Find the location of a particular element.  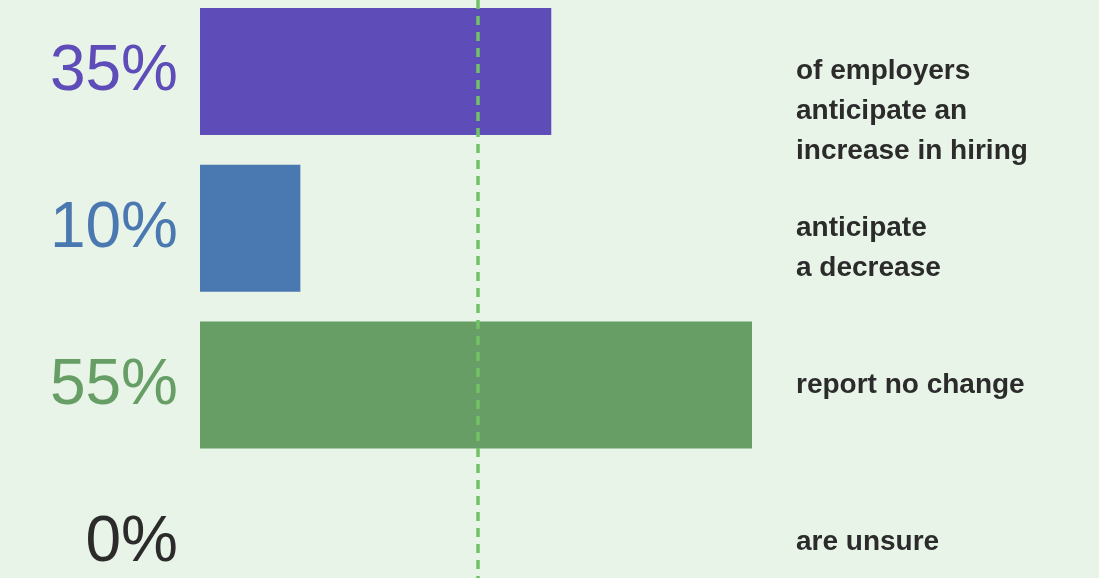

y-tick-label: report no change is located at coordinates (910, 384).